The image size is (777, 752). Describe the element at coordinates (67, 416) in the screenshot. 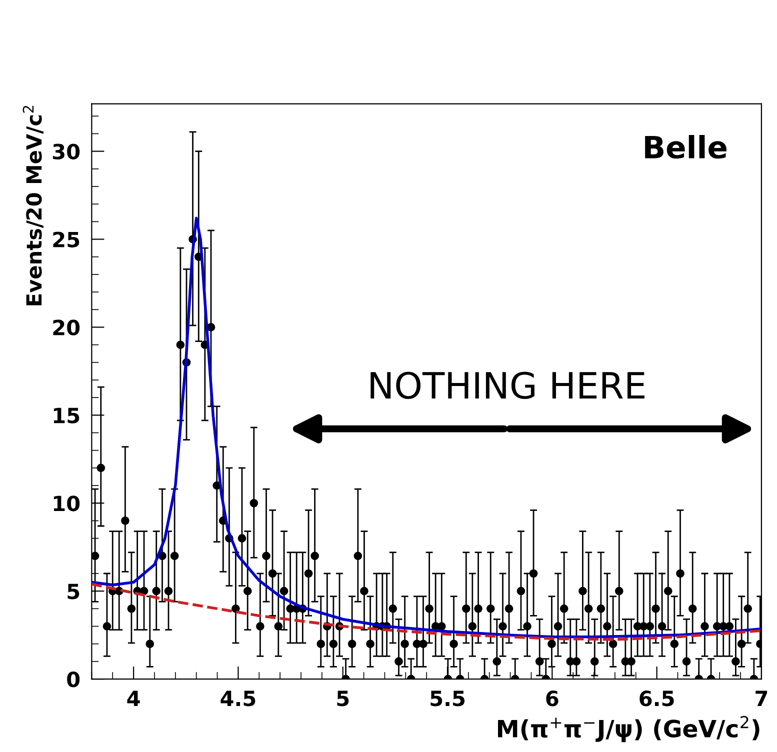

I see `y-tick-label: 15` at that location.